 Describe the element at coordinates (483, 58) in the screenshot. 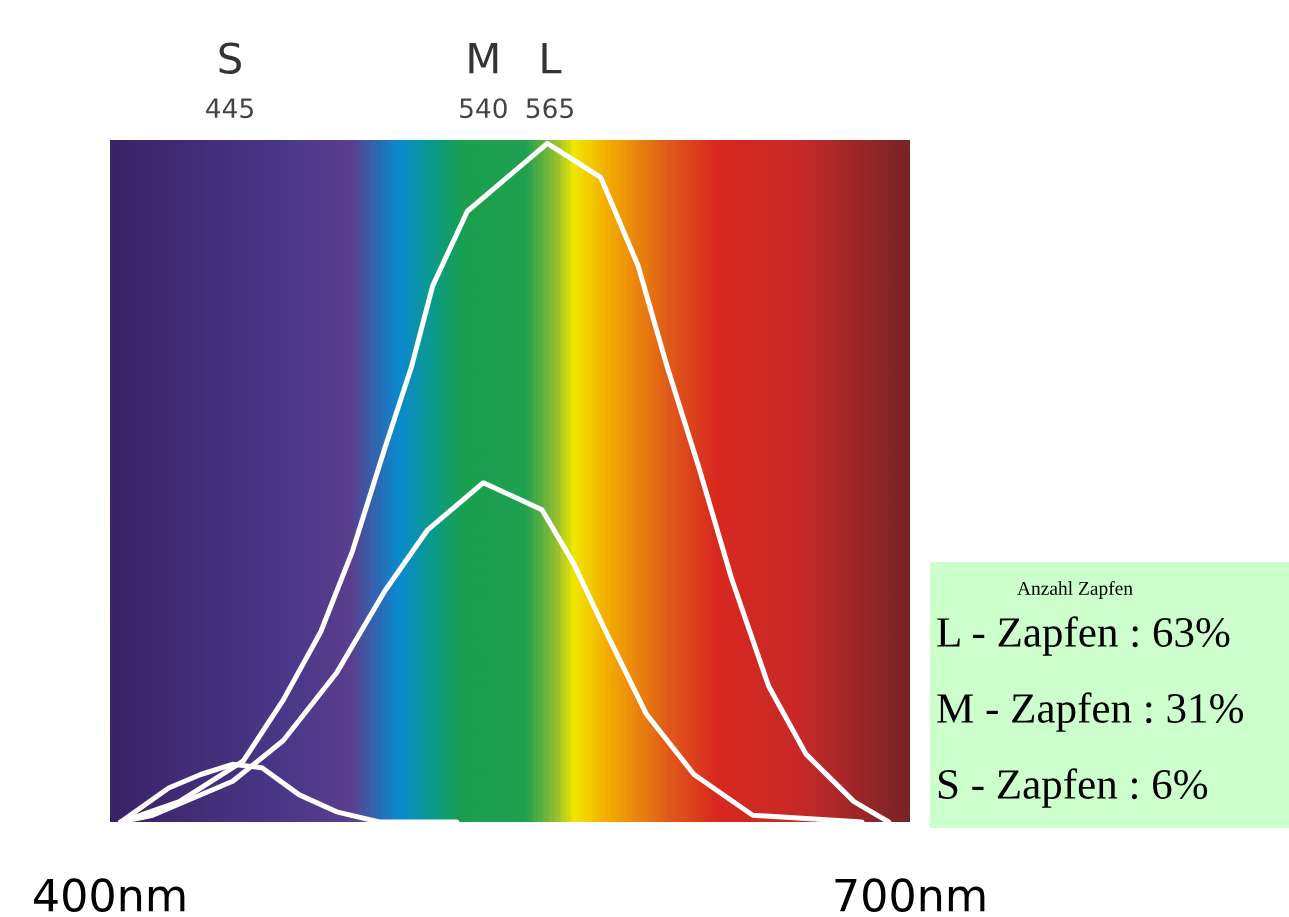

I see `text: M` at that location.